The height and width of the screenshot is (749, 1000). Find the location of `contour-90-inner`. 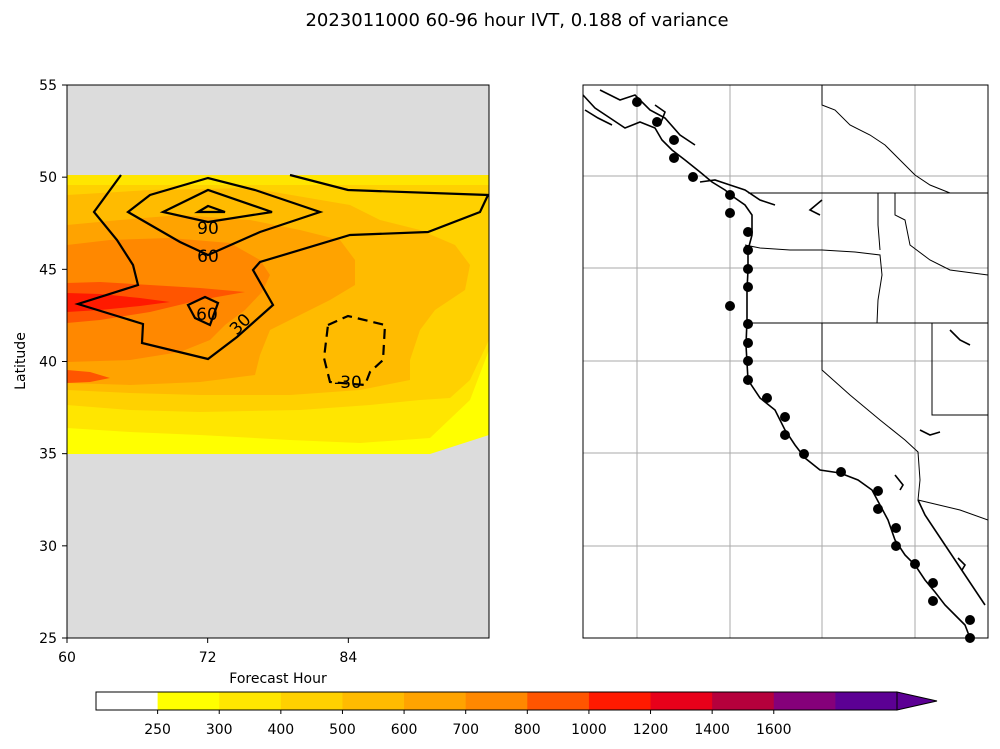

contour-90-inner is located at coordinates (210, 209).